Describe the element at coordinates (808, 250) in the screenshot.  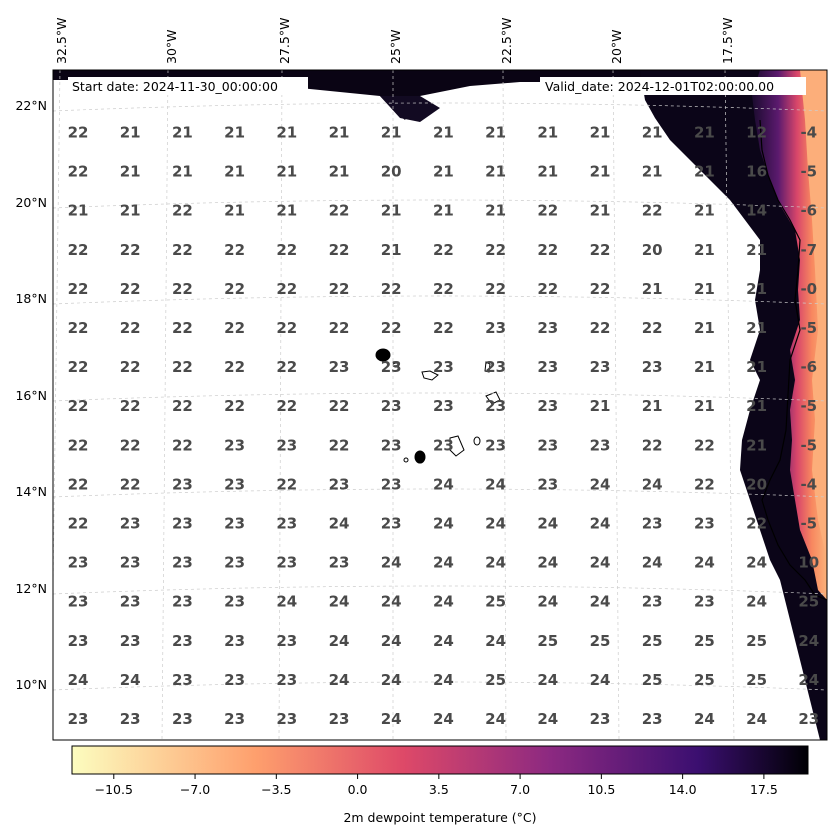
I see `dewpoint-value: -7` at that location.